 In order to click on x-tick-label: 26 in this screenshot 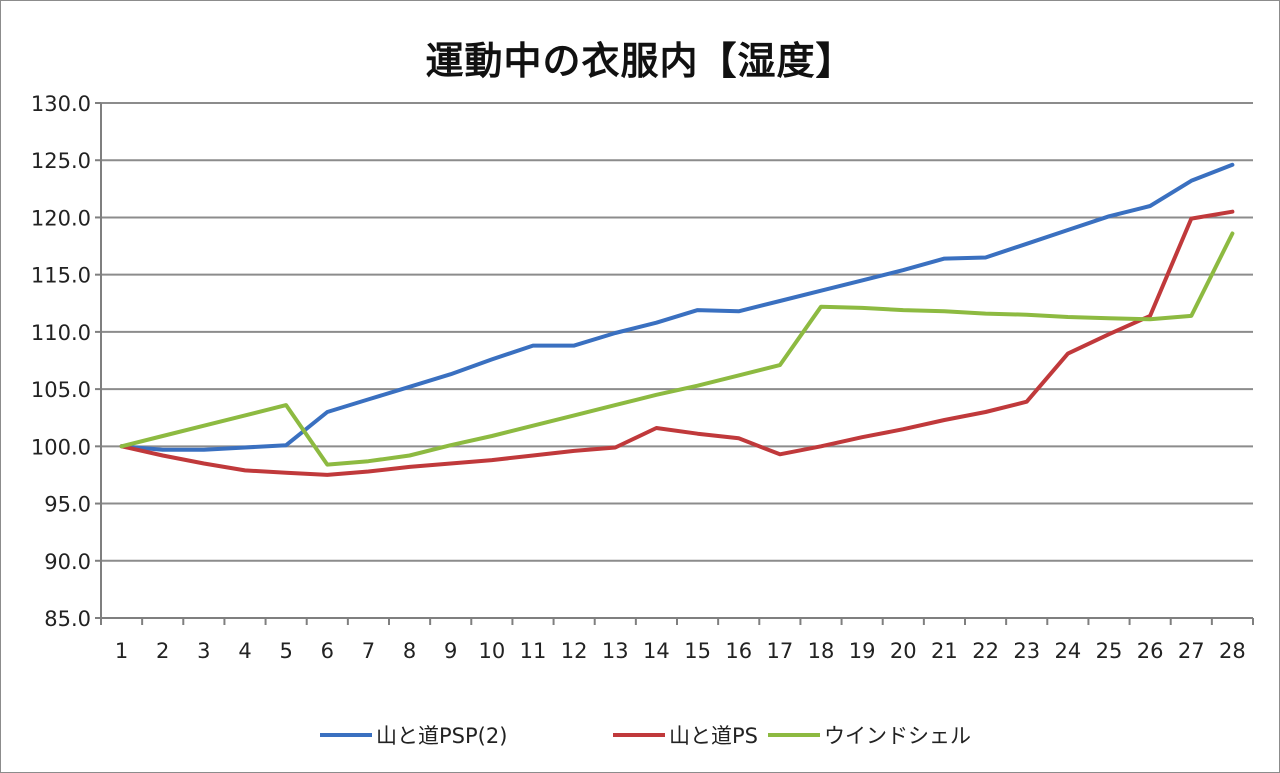, I will do `click(1150, 651)`.